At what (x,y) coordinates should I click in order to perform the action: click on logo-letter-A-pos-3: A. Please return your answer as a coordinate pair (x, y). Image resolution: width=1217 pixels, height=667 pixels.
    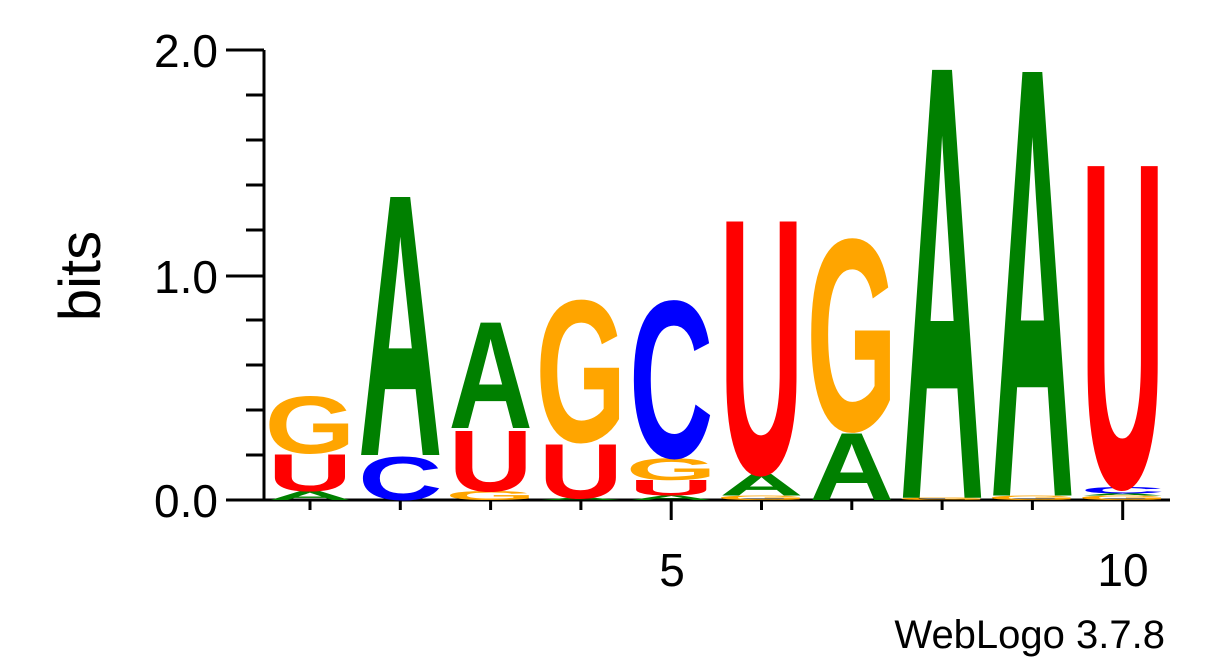
    Looking at the image, I should click on (490, 375).